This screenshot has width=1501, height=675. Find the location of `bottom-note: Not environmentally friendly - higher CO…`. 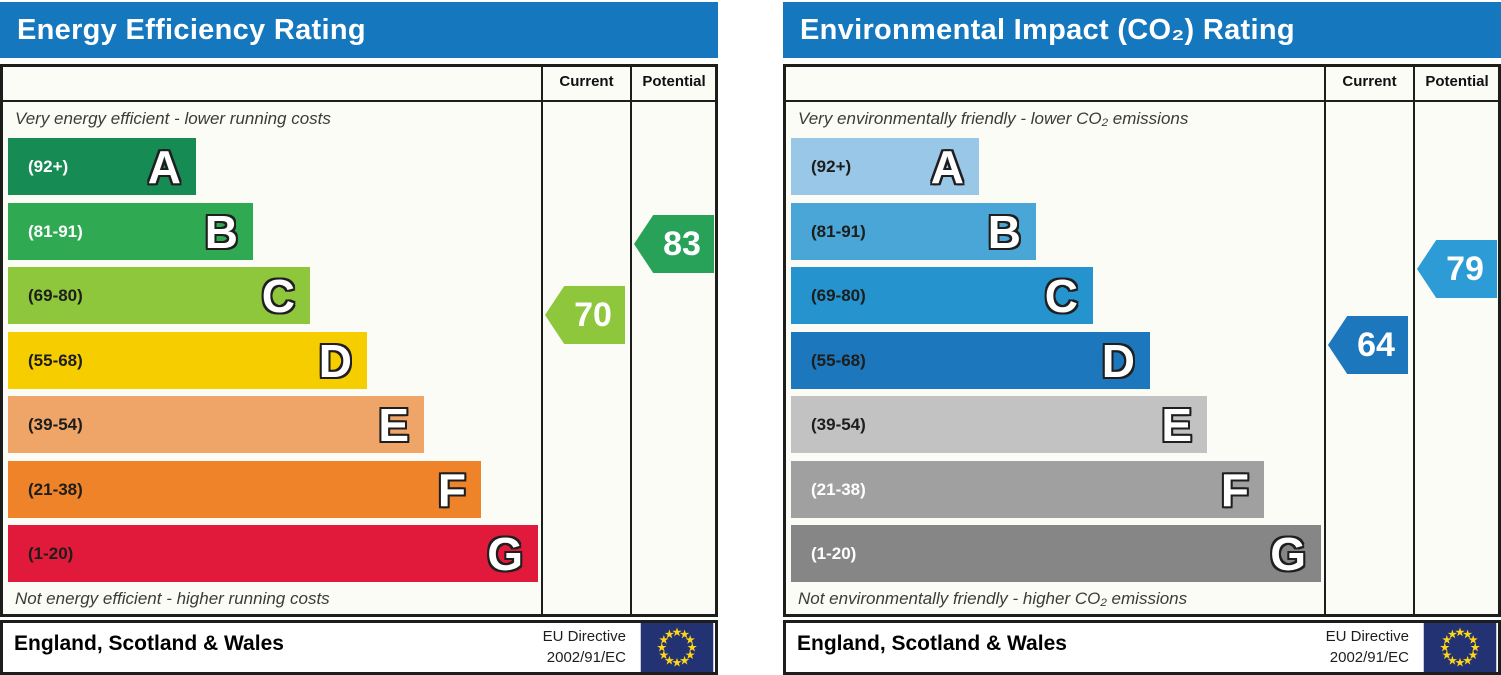

bottom-note: Not environmentally friendly - higher CO… is located at coordinates (993, 598).